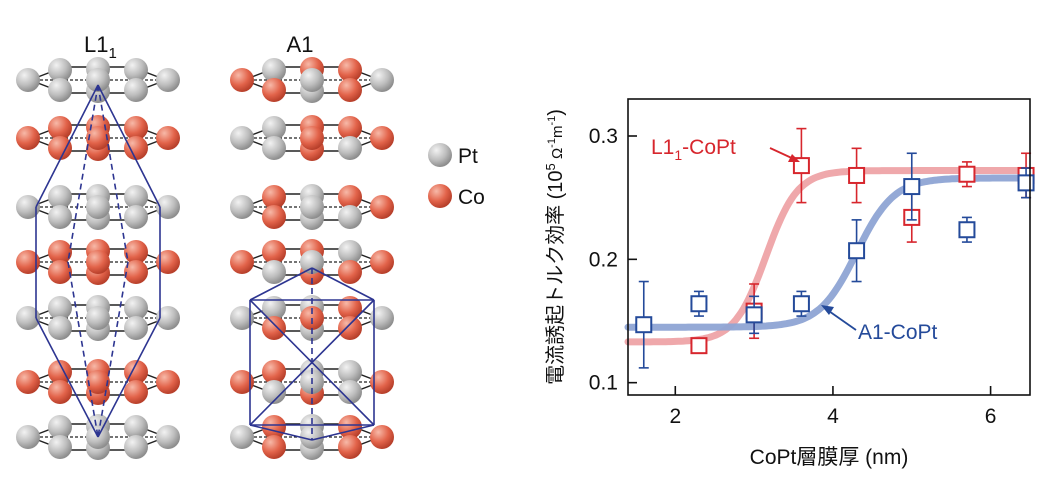 Image resolution: width=1054 pixels, height=488 pixels. Describe the element at coordinates (794, 158) in the screenshot. I see `series-arrowhead-l11` at that location.